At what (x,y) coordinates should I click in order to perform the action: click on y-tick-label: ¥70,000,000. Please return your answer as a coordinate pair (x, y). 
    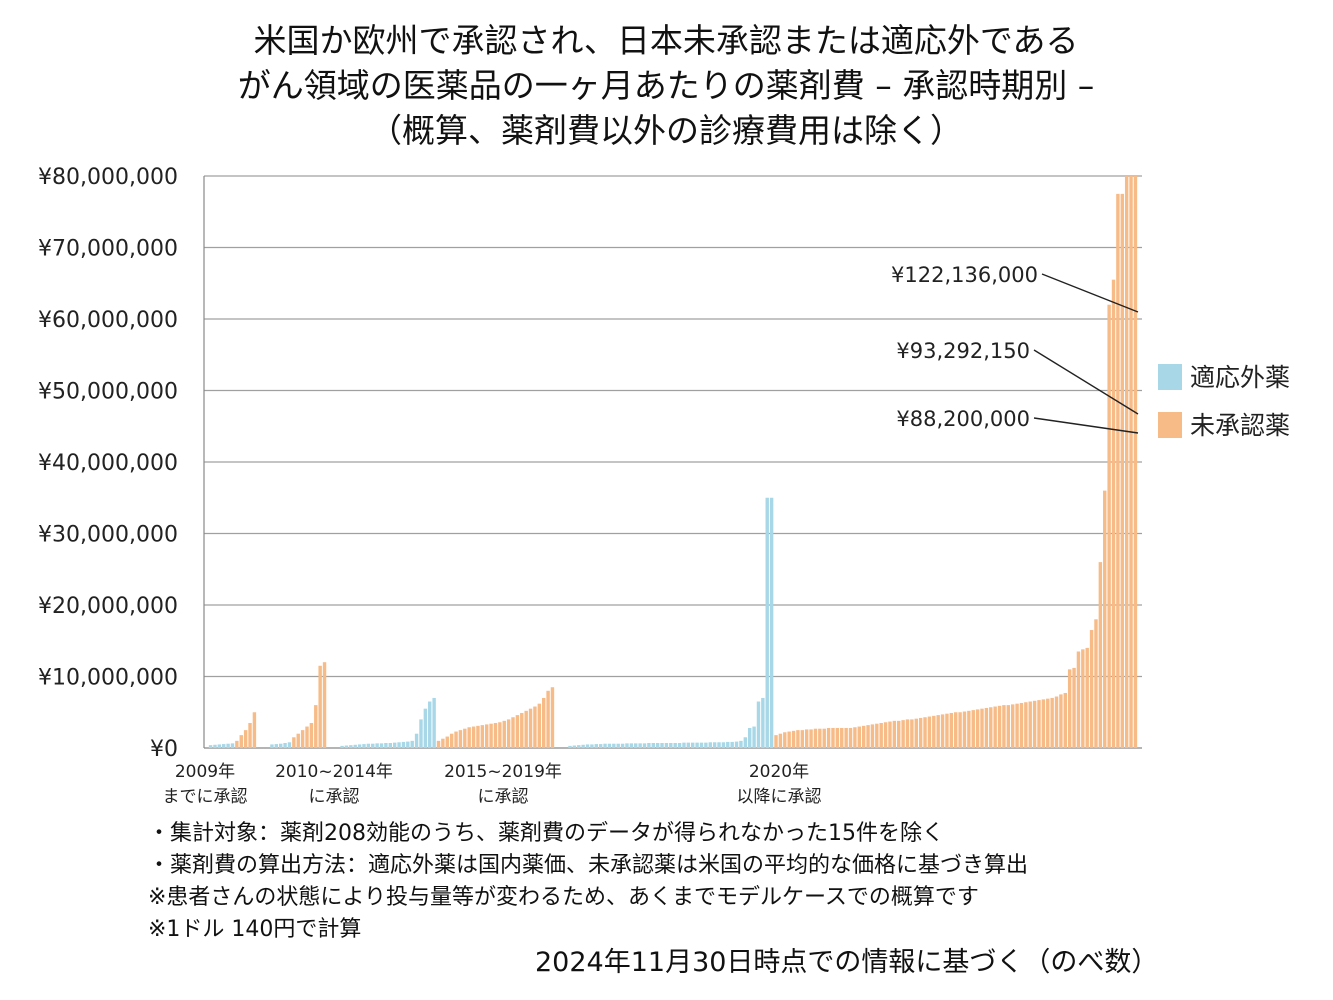
    Looking at the image, I should click on (108, 249).